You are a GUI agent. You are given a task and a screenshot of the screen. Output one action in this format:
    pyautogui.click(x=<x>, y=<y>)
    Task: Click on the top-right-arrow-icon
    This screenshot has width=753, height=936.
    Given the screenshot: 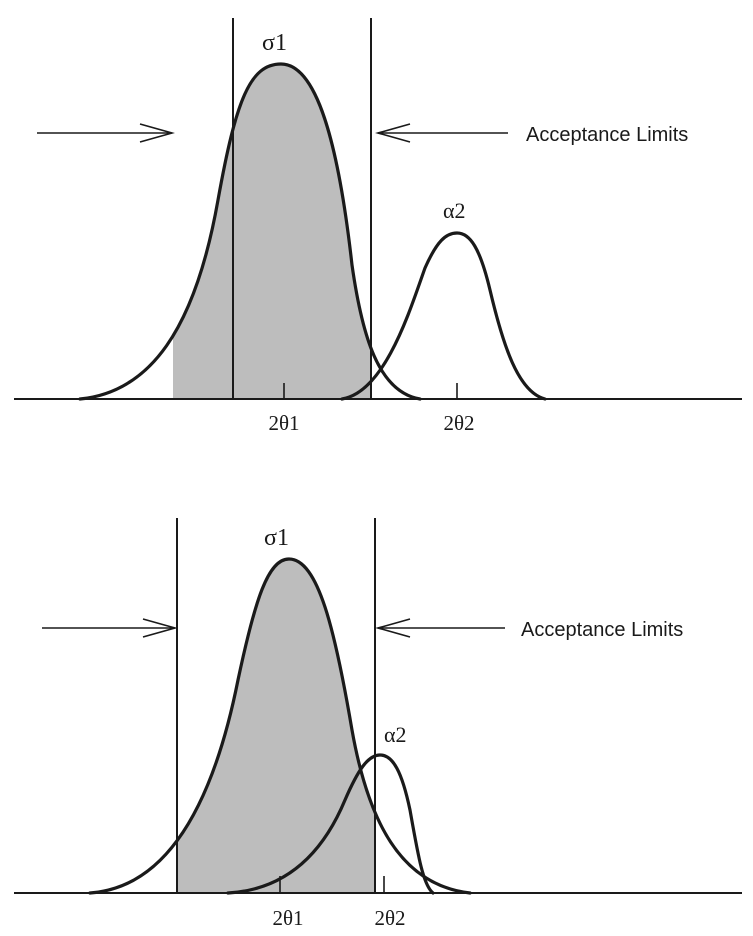 What is the action you would take?
    pyautogui.click(x=441, y=133)
    